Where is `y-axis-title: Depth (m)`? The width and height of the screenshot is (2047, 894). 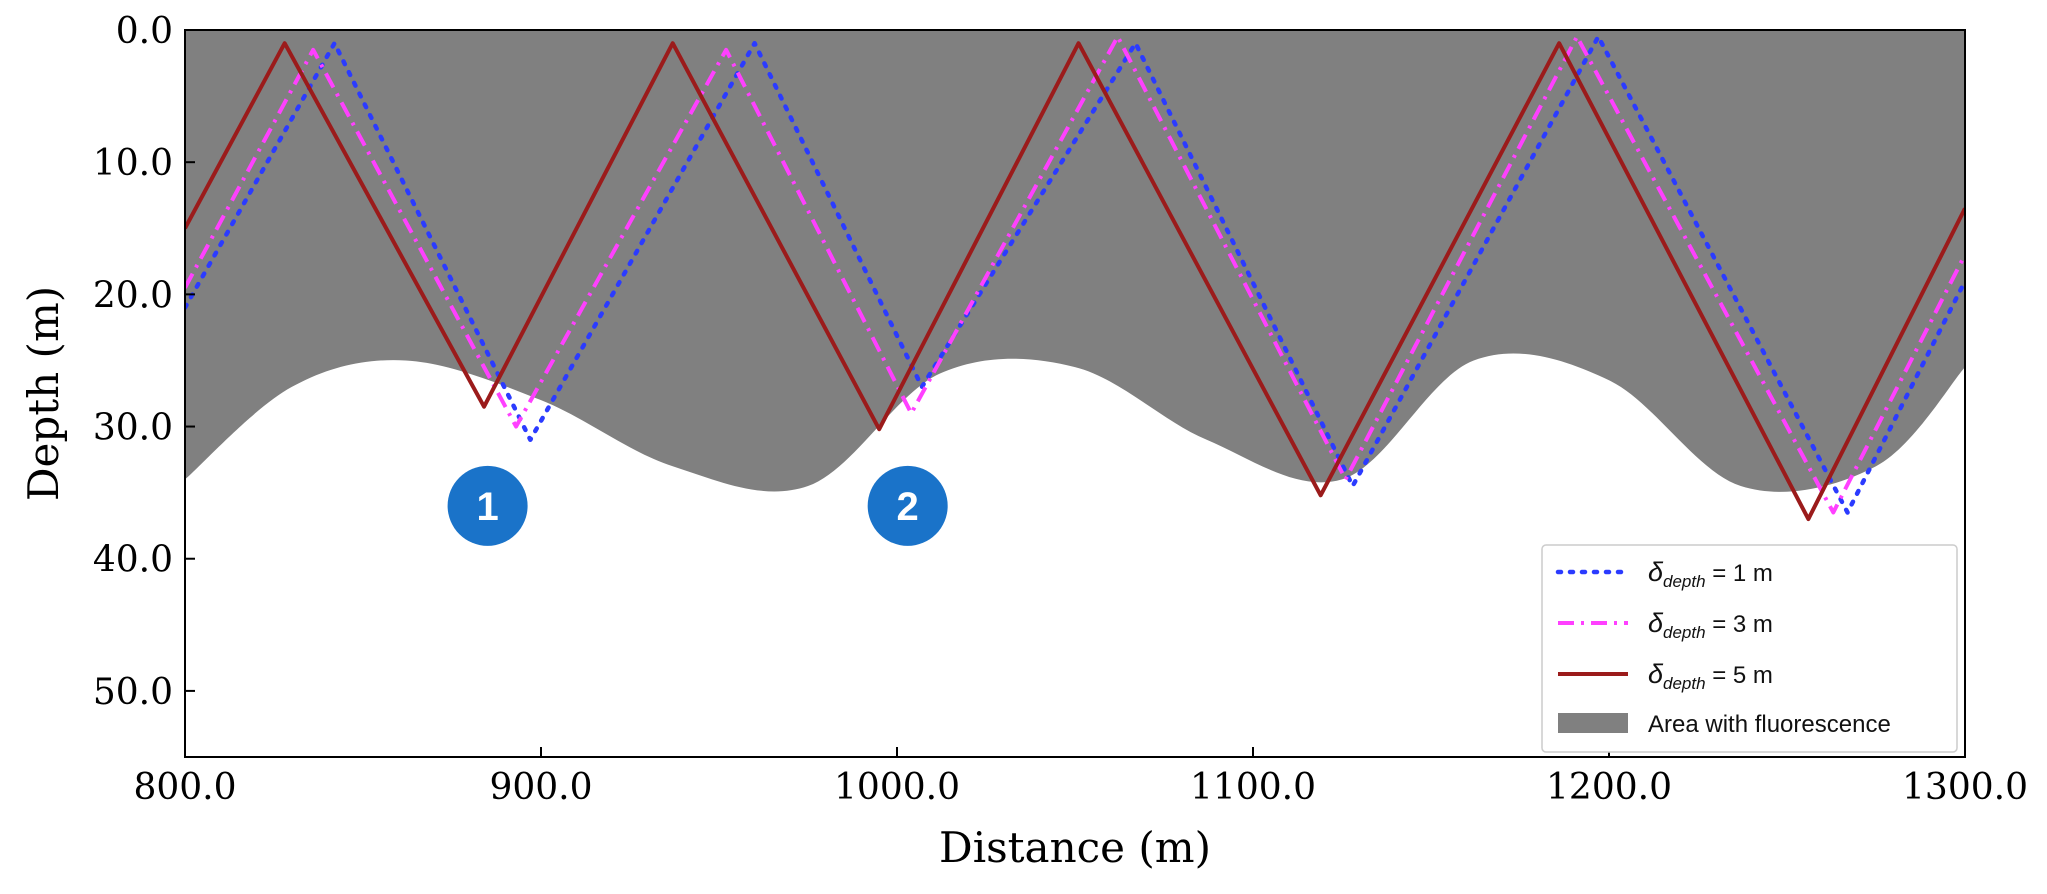
y-axis-title: Depth (m) is located at coordinates (43, 393).